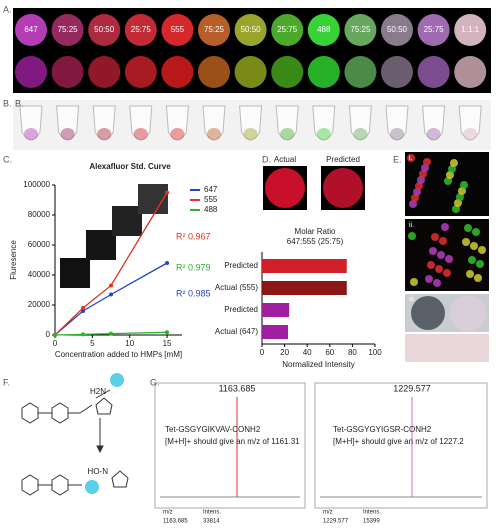 This screenshot has height=529, width=500. What do you see at coordinates (130, 166) in the screenshot?
I see `chart-title: Alexafluor Std. Curve` at bounding box center [130, 166].